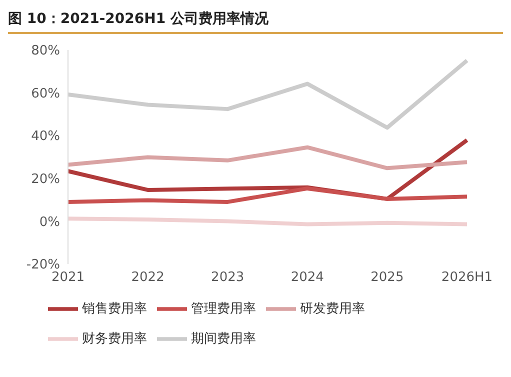  Describe the element at coordinates (467, 278) in the screenshot. I see `x-tick-label: 2026H1` at that location.